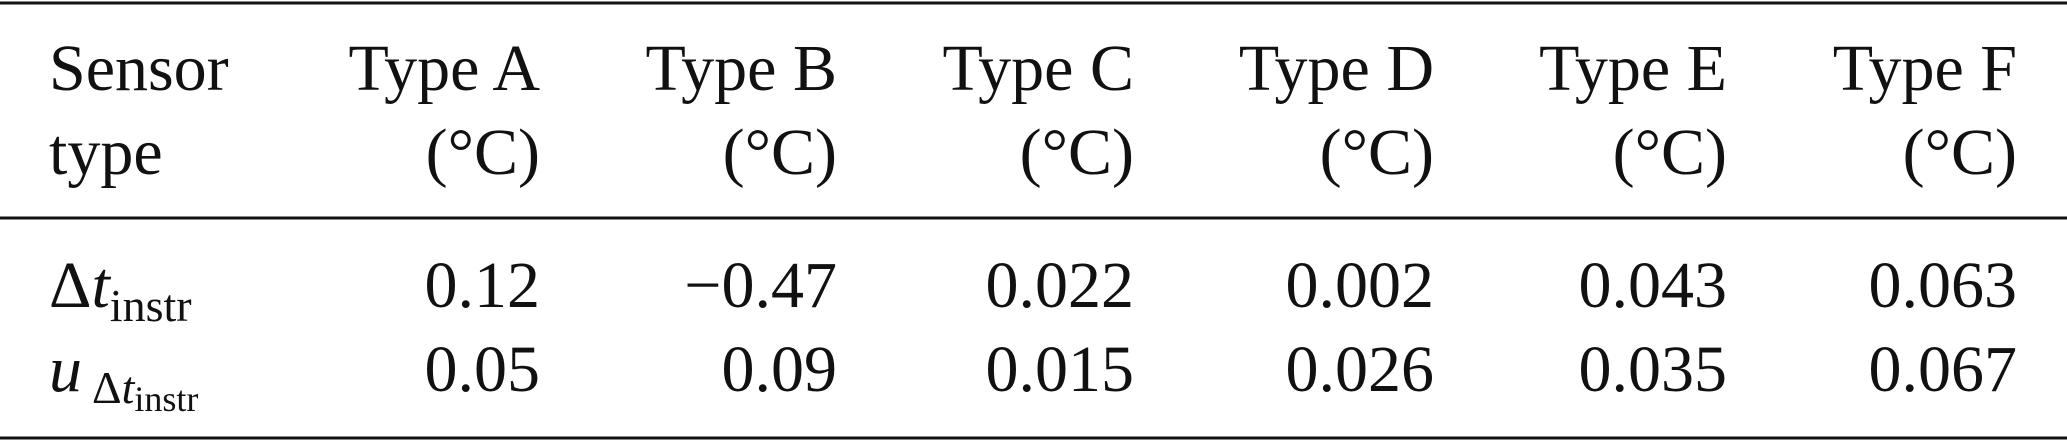 The width and height of the screenshot is (2067, 442). I want to click on row-label: u Δtinstr, so click(123, 376).